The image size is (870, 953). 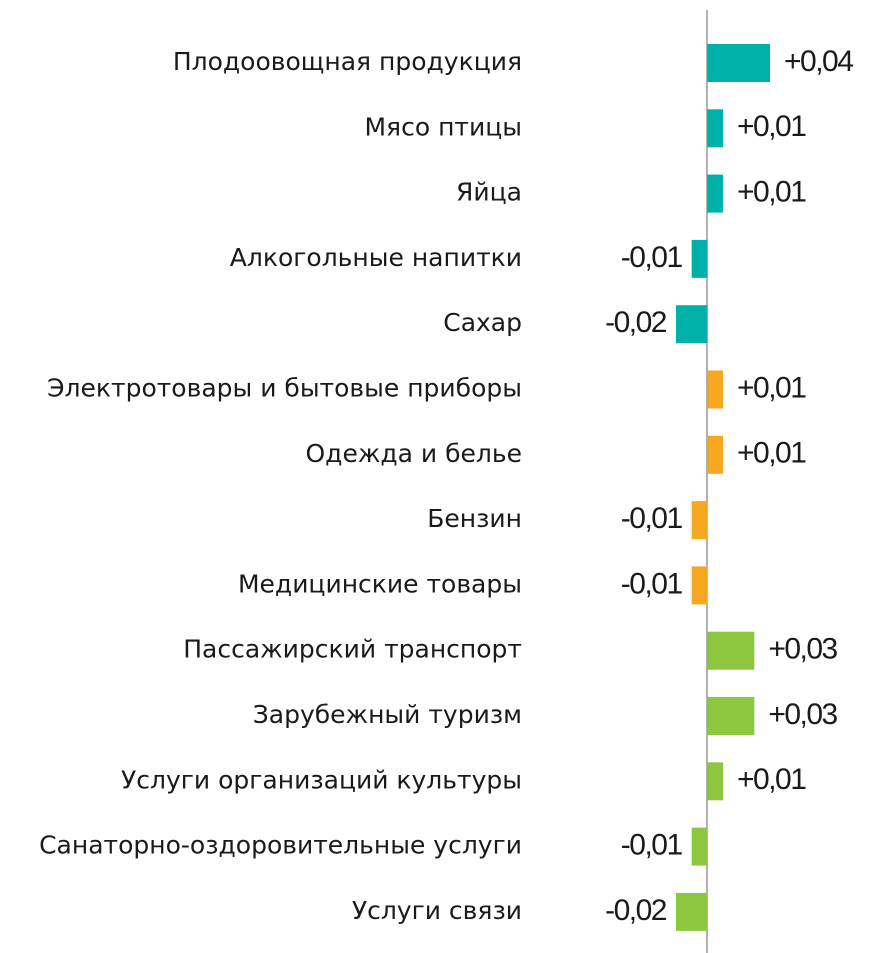 I want to click on category-label: Услуги организаций культуры, so click(x=321, y=779).